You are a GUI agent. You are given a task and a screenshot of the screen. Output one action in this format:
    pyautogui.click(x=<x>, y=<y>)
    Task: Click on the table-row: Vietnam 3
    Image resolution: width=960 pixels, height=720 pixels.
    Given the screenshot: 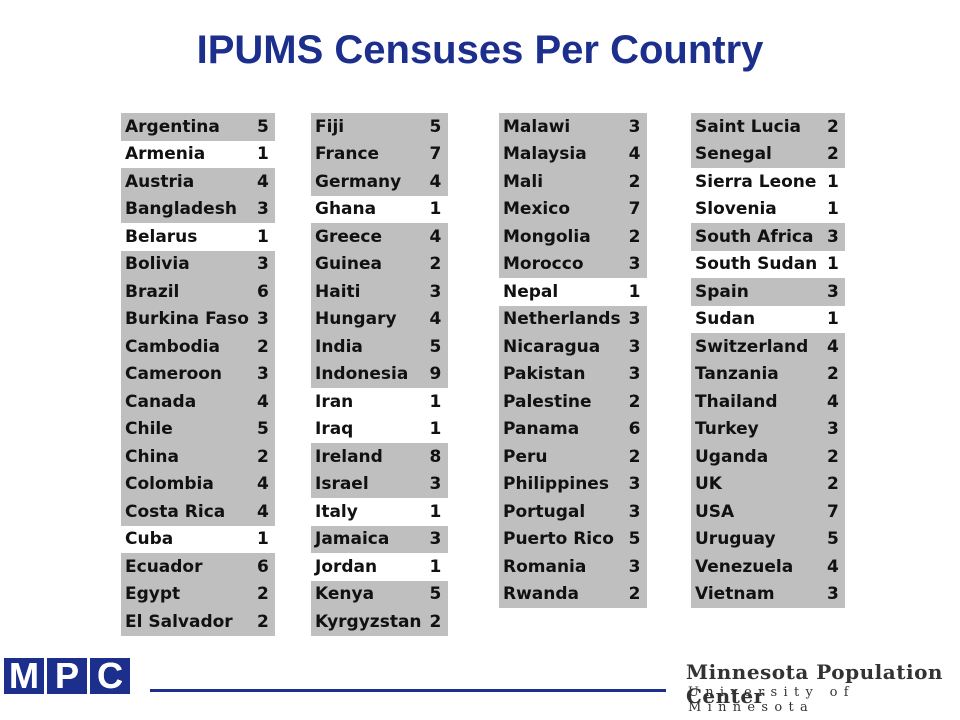 What is the action you would take?
    pyautogui.click(x=768, y=594)
    